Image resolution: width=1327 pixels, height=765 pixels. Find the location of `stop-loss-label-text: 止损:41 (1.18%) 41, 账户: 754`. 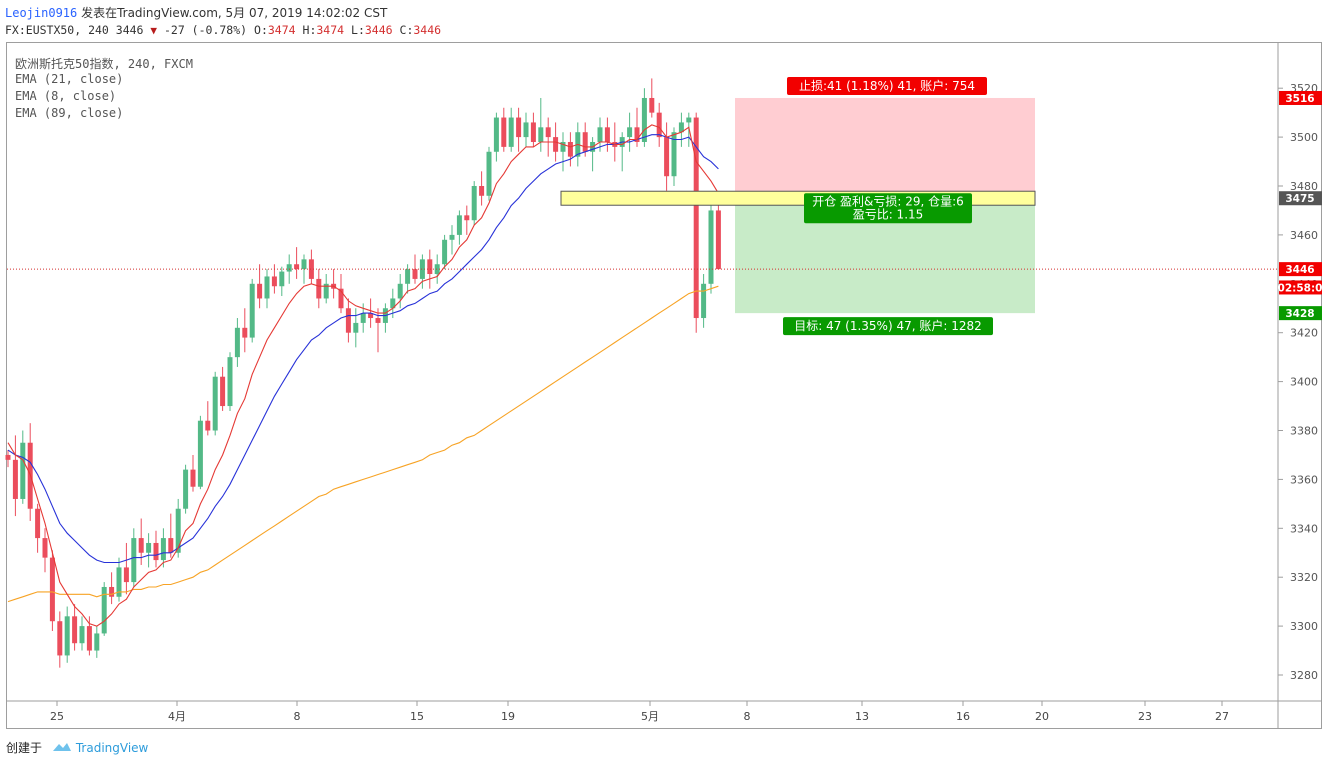

stop-loss-label-text: 止损:41 (1.18%) 41, 账户: 754 is located at coordinates (887, 85).